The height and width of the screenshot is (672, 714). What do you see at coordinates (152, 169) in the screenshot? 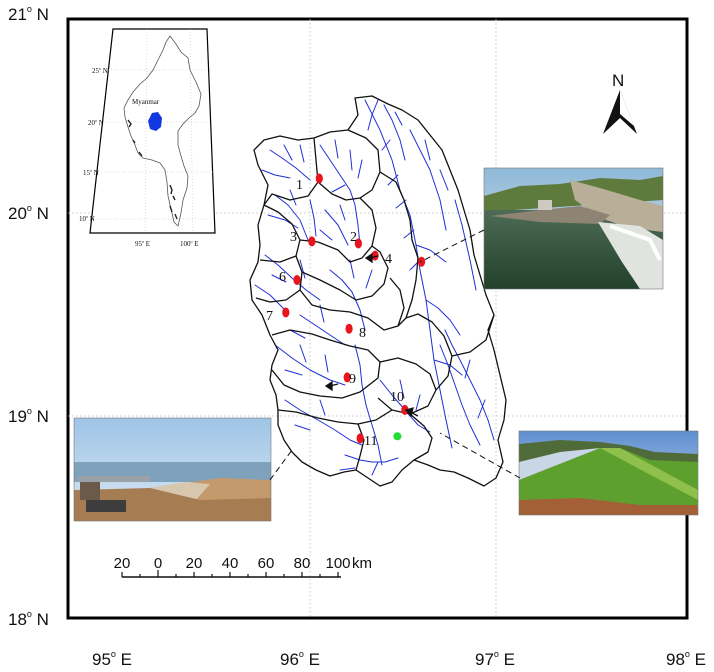
I see `myanmar-coast-islands` at bounding box center [152, 169].